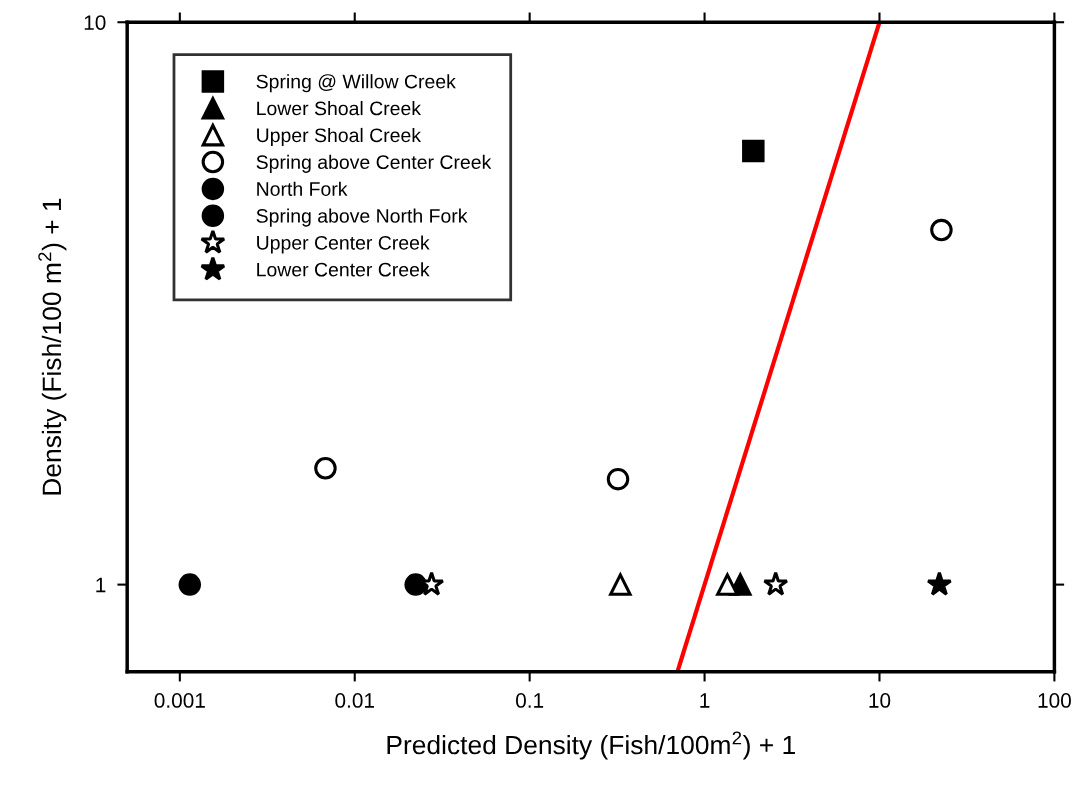  What do you see at coordinates (591, 745) in the screenshot?
I see `x-axis-title: Predicted Density (Fish/100m$^{2}$) + 1` at bounding box center [591, 745].